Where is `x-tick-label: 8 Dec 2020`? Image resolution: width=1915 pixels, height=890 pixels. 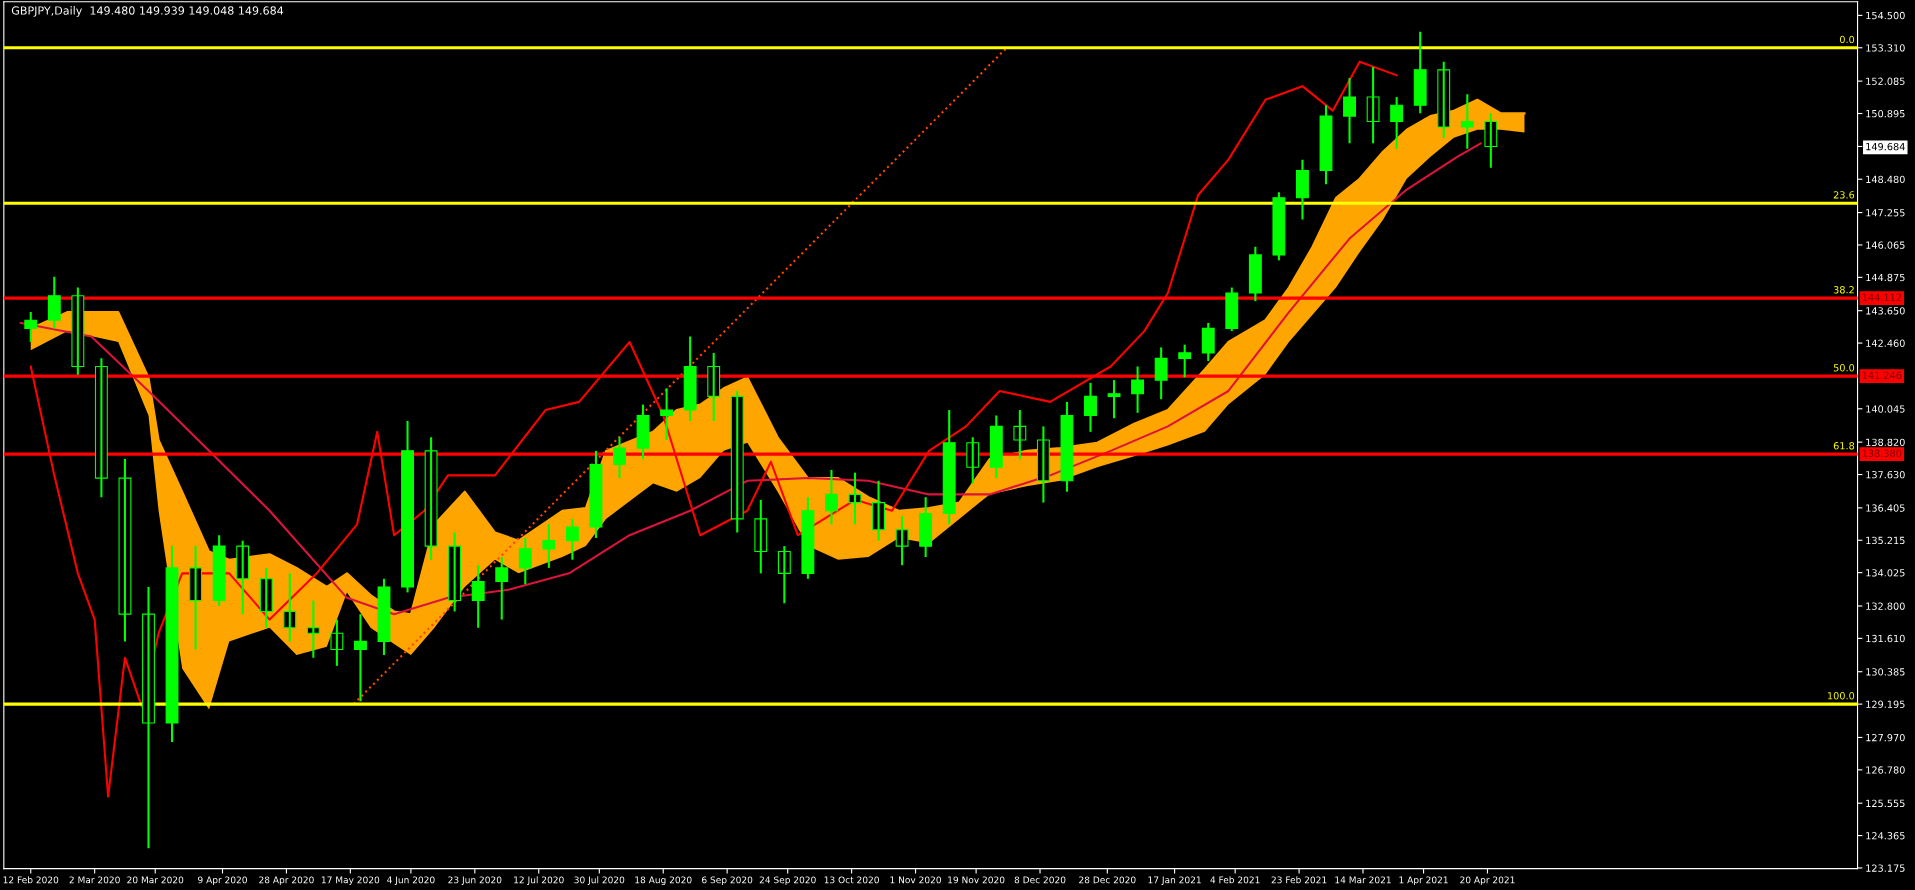 x-tick-label: 8 Dec 2020 is located at coordinates (1040, 880).